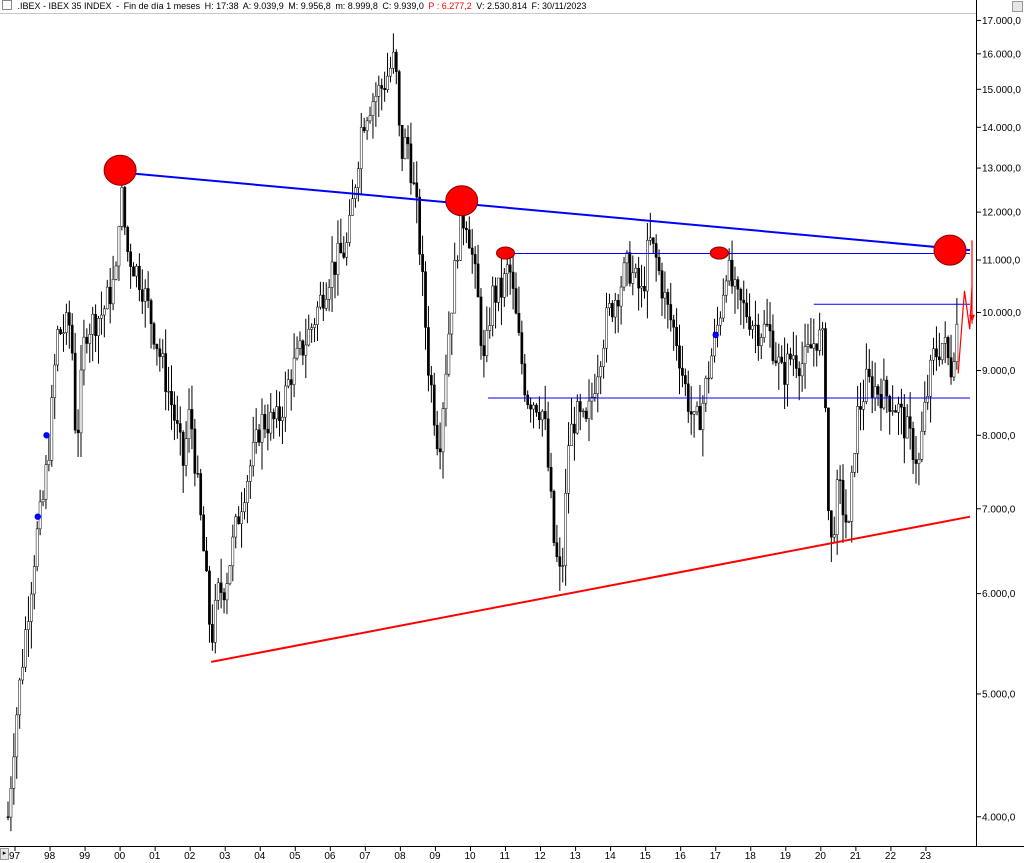 This screenshot has width=1024, height=863. What do you see at coordinates (999, 371) in the screenshot?
I see `y-tick-label: 9.000,0` at bounding box center [999, 371].